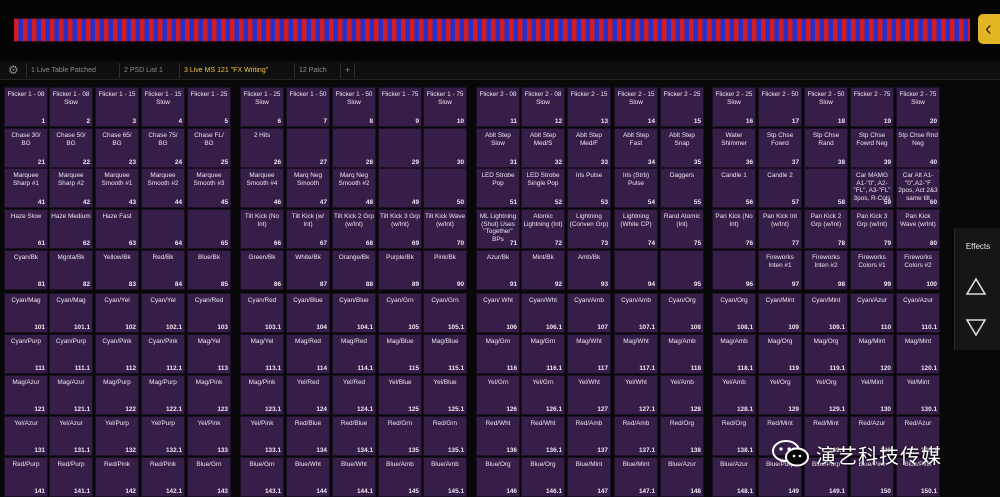 The image size is (1000, 497). Describe the element at coordinates (636, 107) in the screenshot. I see `fx-cell: Flicker 2 - 15 Slow 14` at that location.